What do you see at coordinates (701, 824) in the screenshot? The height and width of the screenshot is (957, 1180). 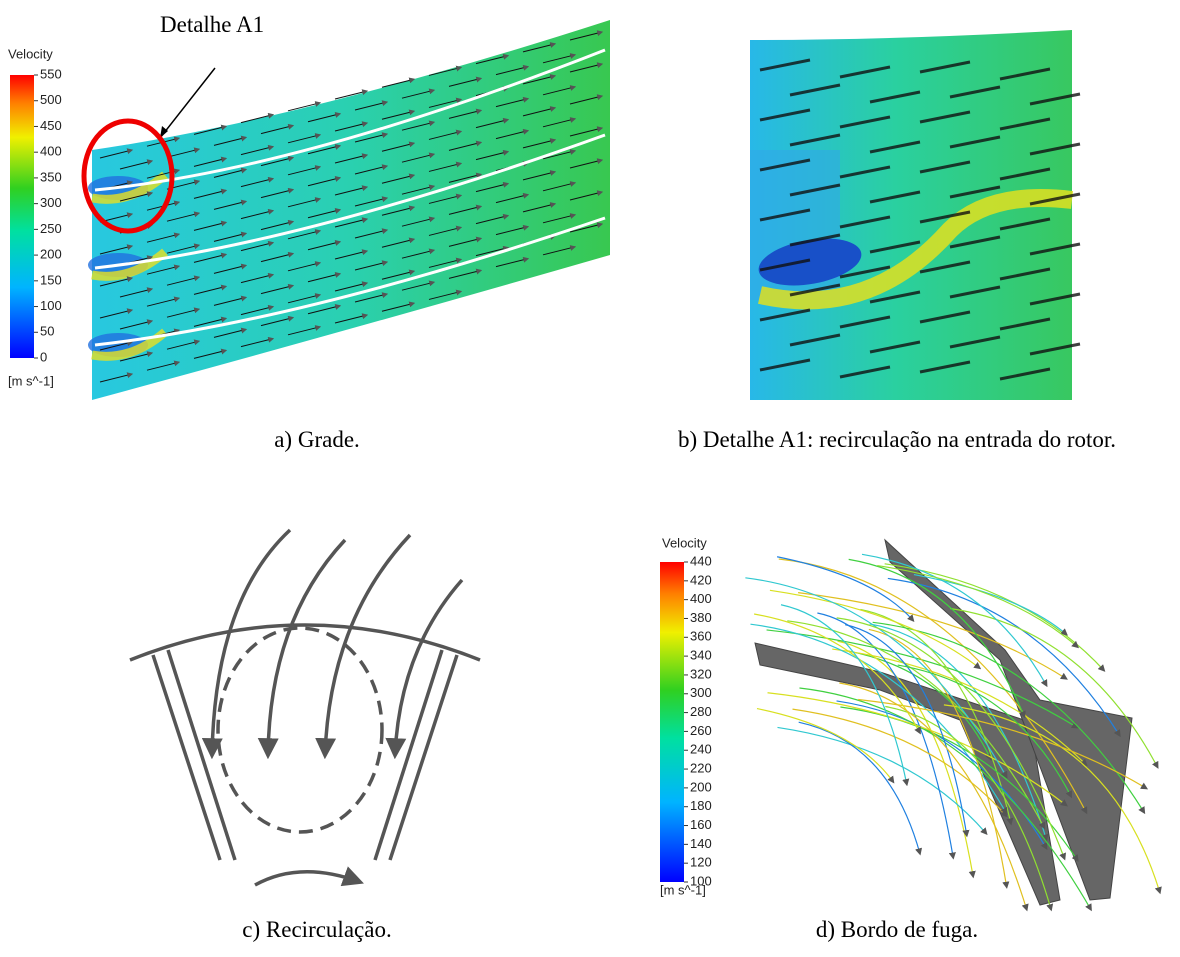 I see `colorbar-tick-label: 160` at bounding box center [701, 824].